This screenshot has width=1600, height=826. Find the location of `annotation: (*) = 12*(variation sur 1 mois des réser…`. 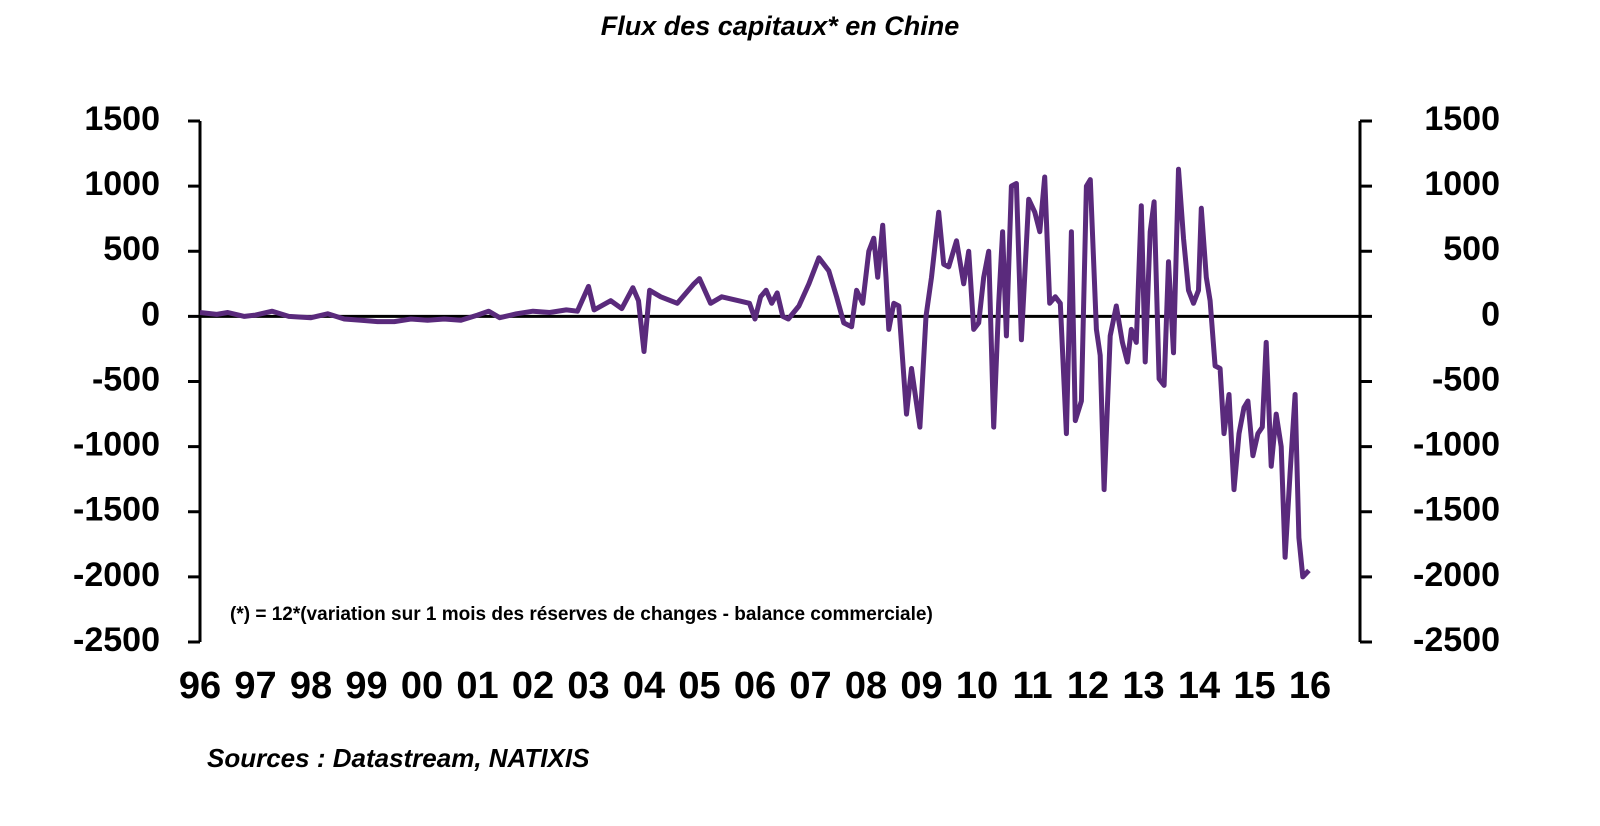

annotation: (*) = 12*(variation sur 1 mois des réser… is located at coordinates (581, 614).